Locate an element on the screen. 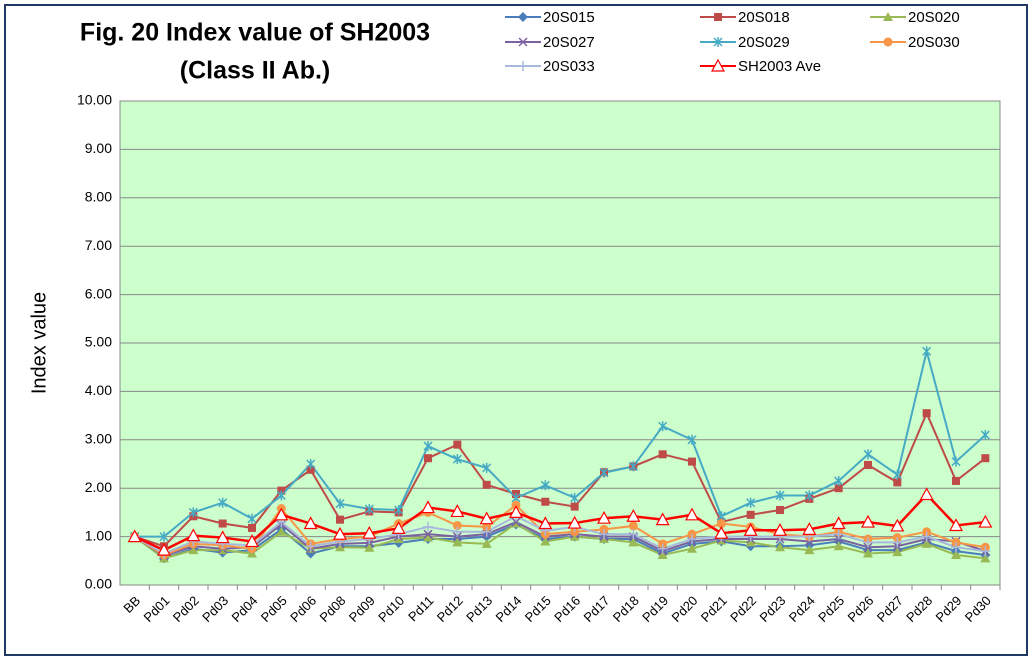  legend-label: 20S020 is located at coordinates (934, 17).